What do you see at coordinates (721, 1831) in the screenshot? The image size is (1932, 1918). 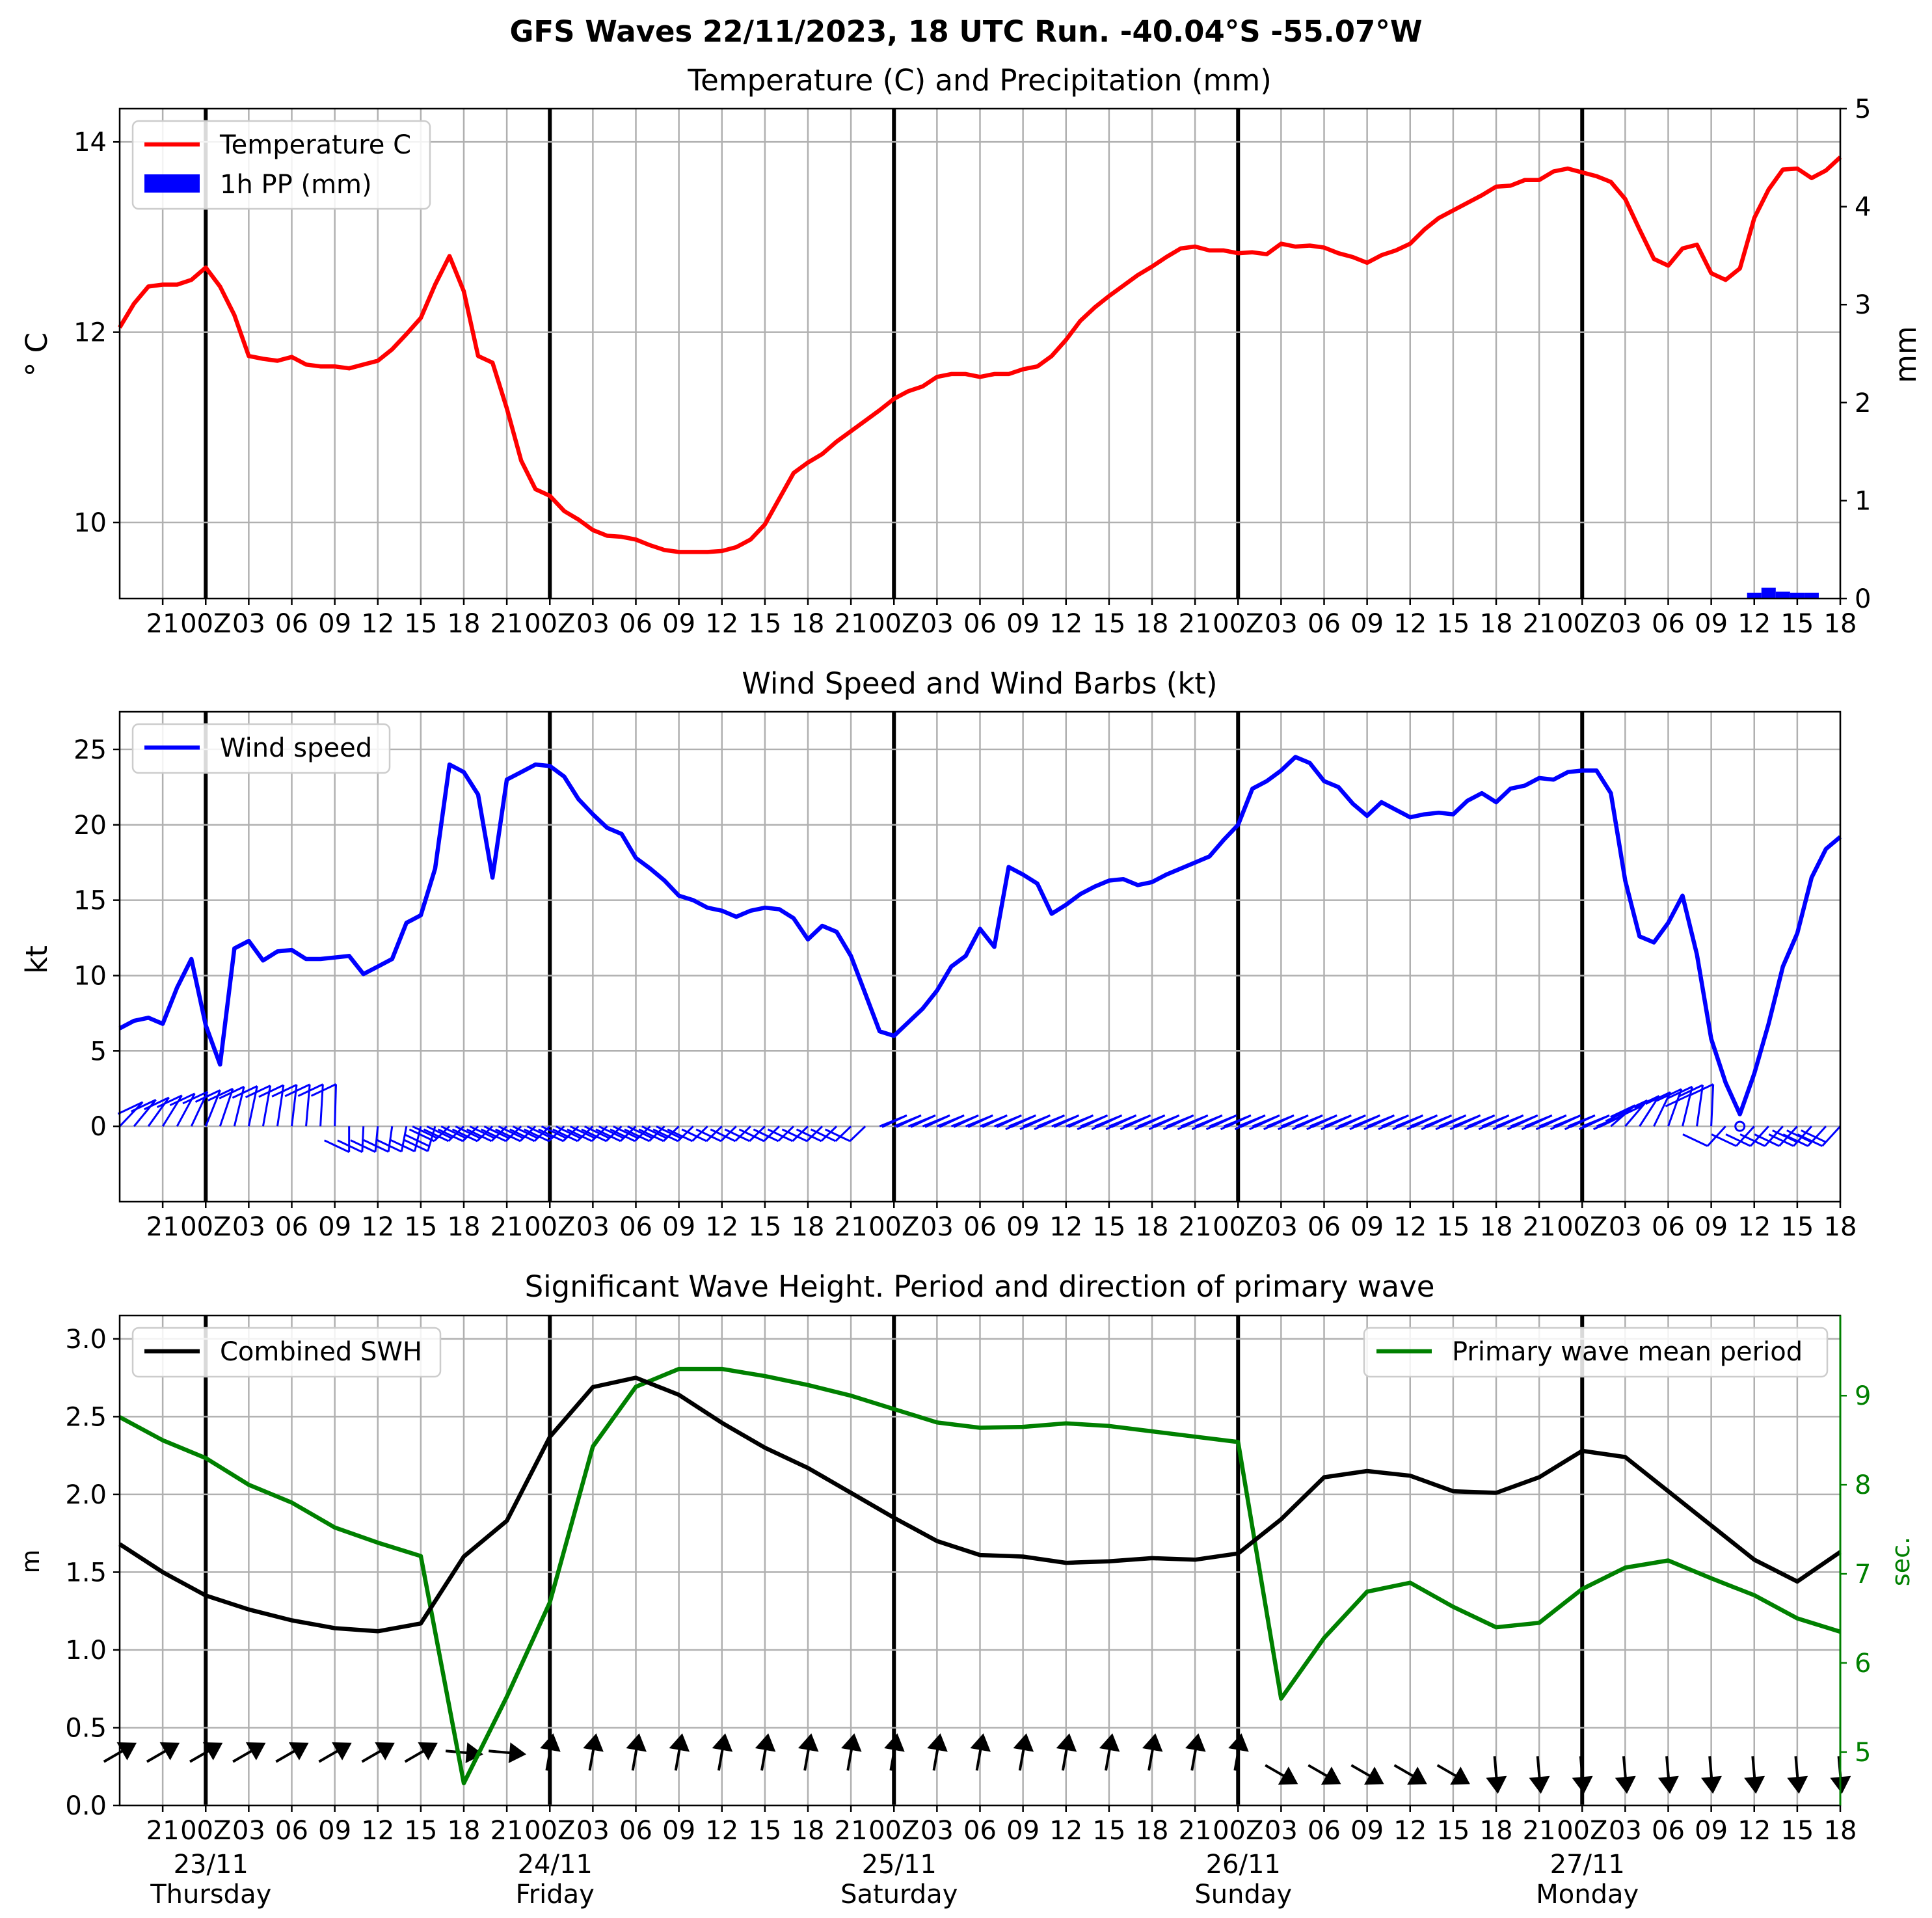 I see `x-tick-label: 12` at bounding box center [721, 1831].